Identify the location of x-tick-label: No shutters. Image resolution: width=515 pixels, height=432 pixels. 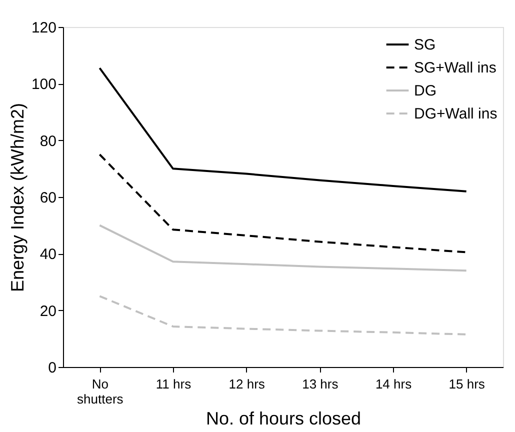
(100, 391).